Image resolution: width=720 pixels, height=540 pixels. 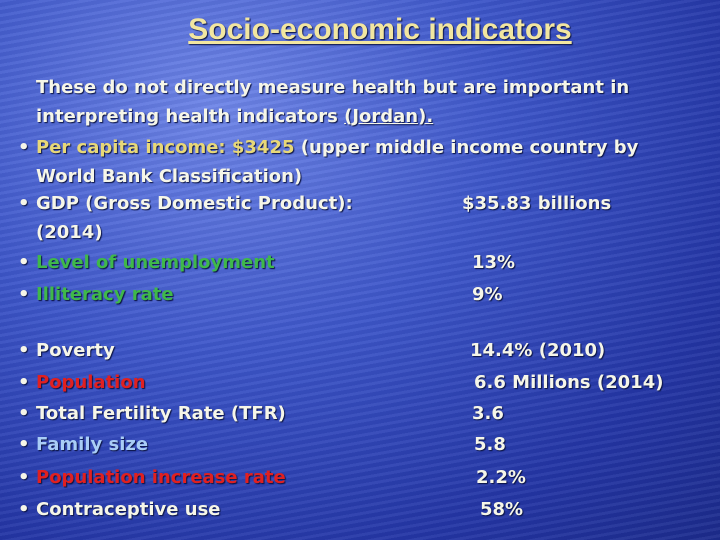 What do you see at coordinates (380, 29) in the screenshot?
I see `title: Socio-economic indicators` at bounding box center [380, 29].